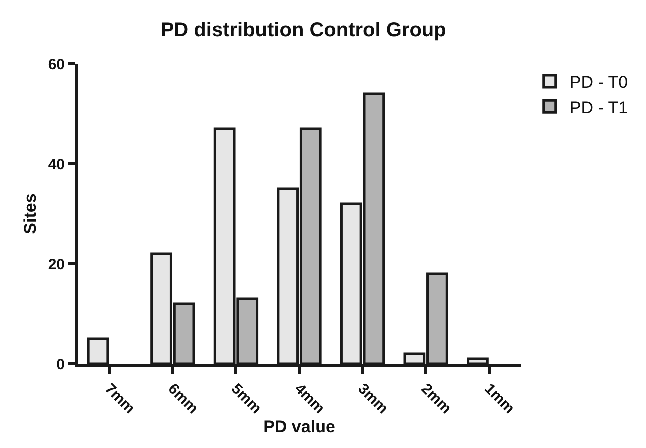  What do you see at coordinates (599, 82) in the screenshot?
I see `legend-label: PD - T0` at bounding box center [599, 82].